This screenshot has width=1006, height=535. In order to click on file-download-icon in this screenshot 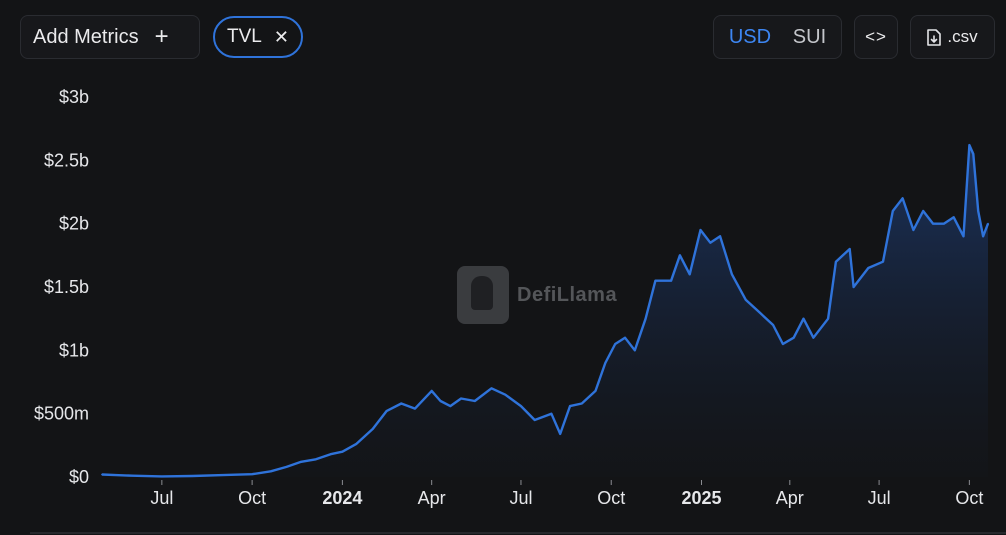, I will do `click(934, 37)`.